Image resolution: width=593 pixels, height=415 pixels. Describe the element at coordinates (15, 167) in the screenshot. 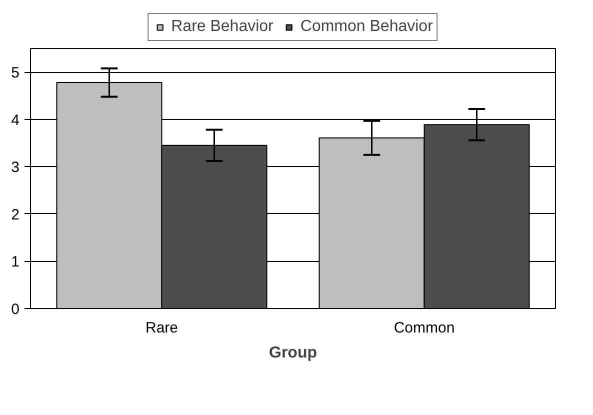

I see `y-tick-label: 3` at that location.